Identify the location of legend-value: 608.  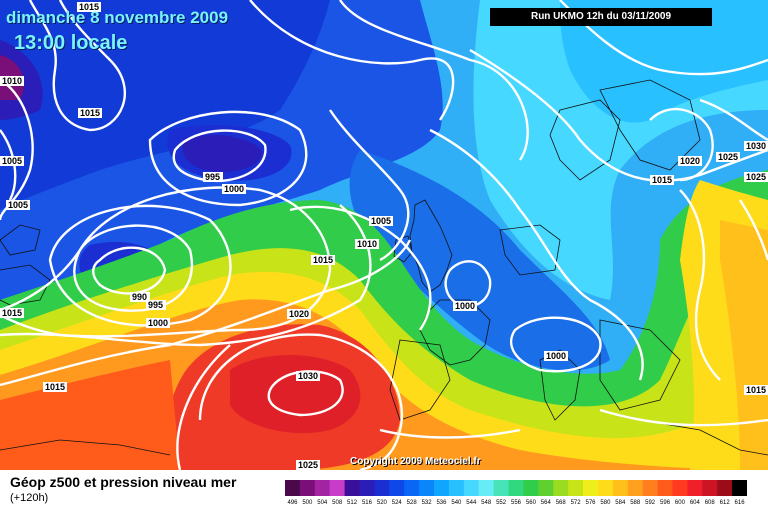
(710, 503).